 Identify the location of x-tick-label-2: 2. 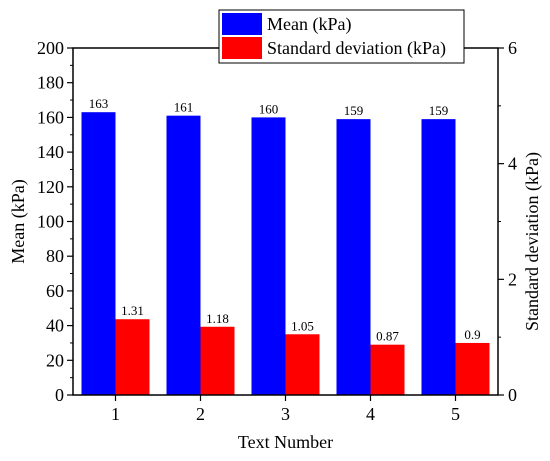
(200, 414).